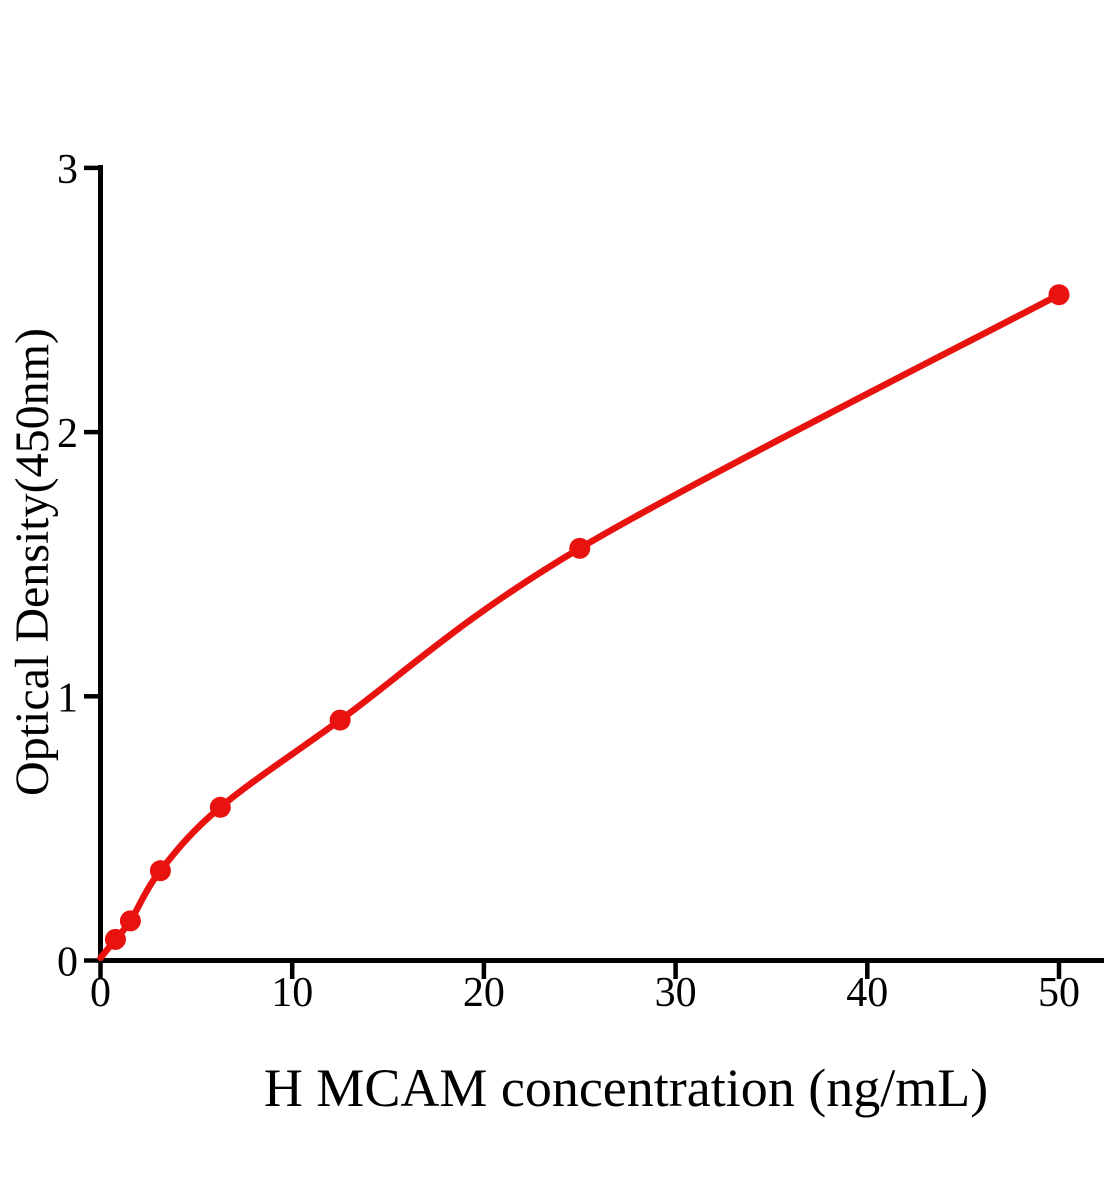 The width and height of the screenshot is (1104, 1200). What do you see at coordinates (585, 988) in the screenshot?
I see `x-axis-ticks: 0 10 20 30 40 50` at bounding box center [585, 988].